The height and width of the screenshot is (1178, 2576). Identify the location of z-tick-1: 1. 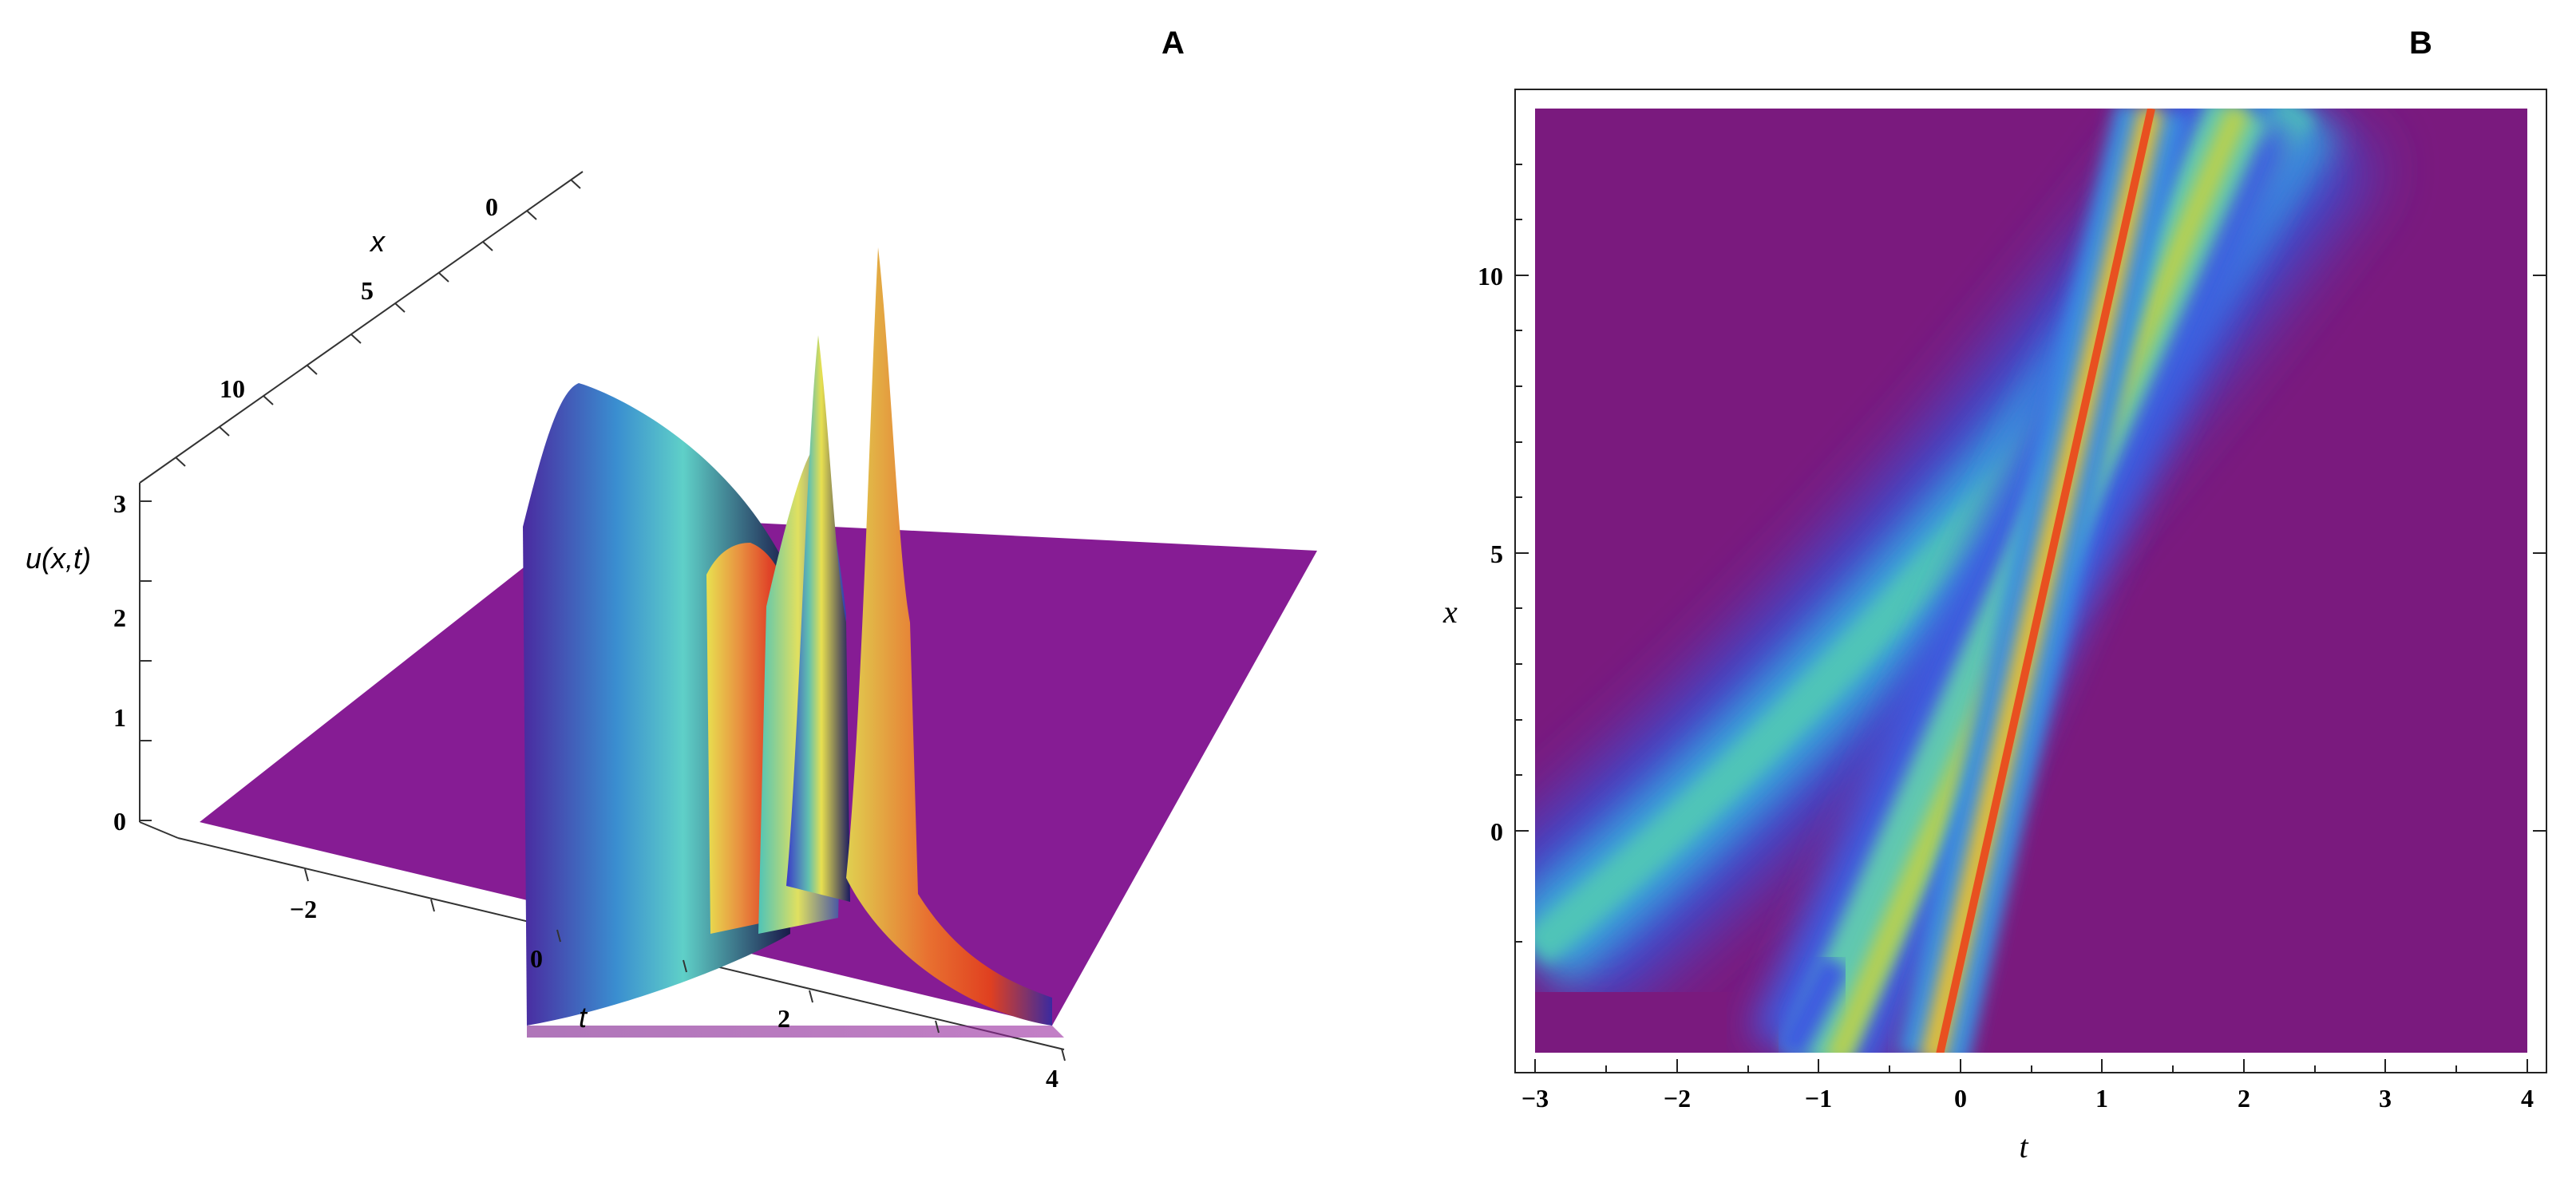
(119, 717).